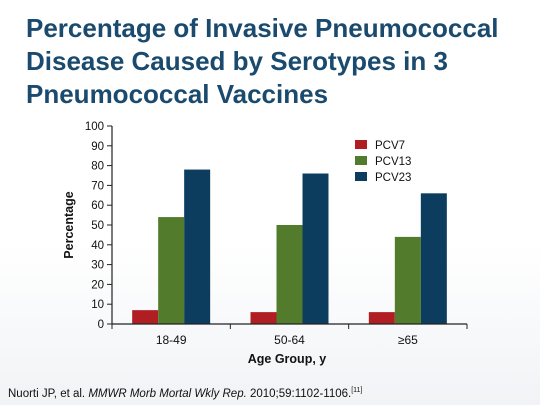 Image resolution: width=540 pixels, height=405 pixels. I want to click on y-tick-label: 10, so click(97, 305).